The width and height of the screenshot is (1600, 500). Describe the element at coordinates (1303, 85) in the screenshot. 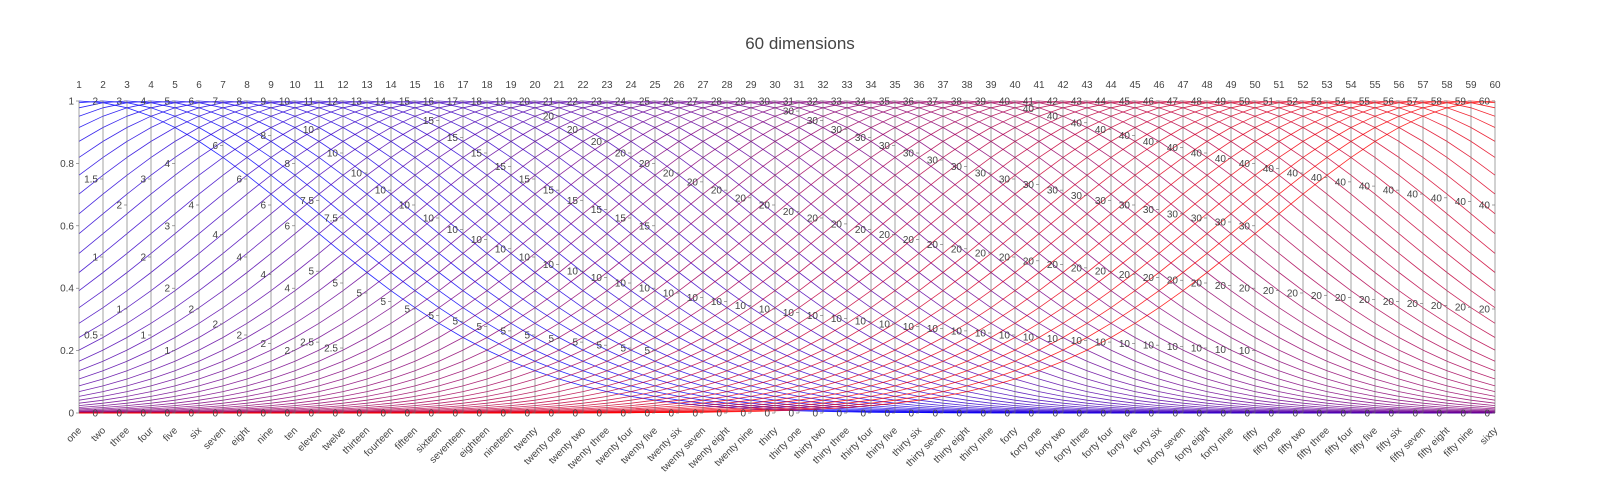

I see `dim-top-label: 52` at that location.